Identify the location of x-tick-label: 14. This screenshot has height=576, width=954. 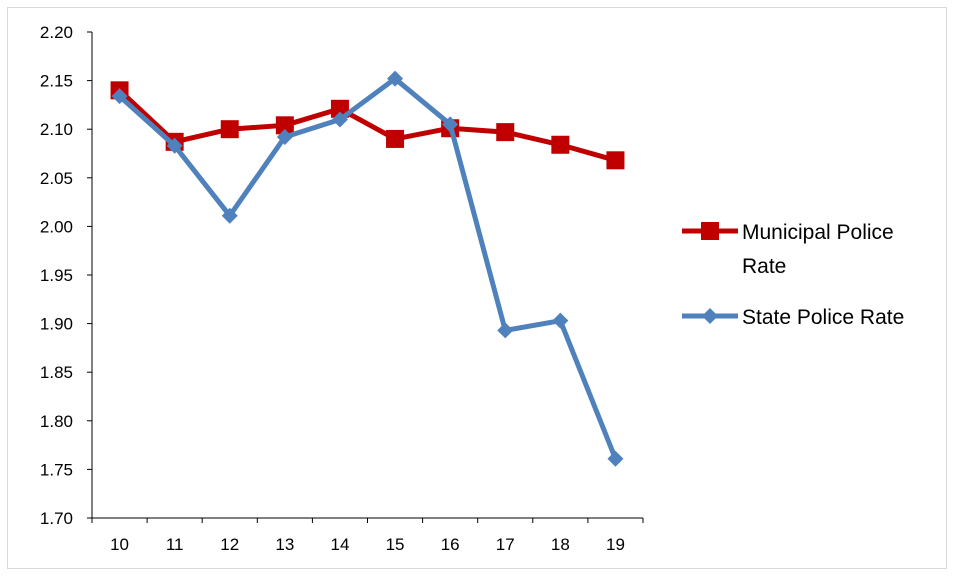
(339, 544).